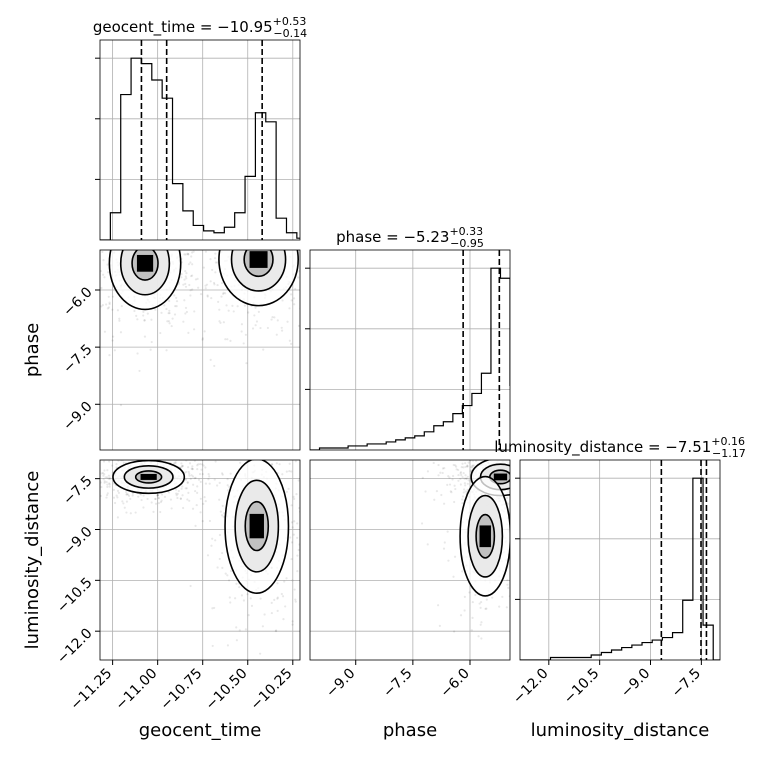 This screenshot has width=760, height=764. Describe the element at coordinates (61, 569) in the screenshot. I see `y-axis-luminosity_distance: −12.0 −10.5 −9.0 −7.5 luminosity_distance` at that location.